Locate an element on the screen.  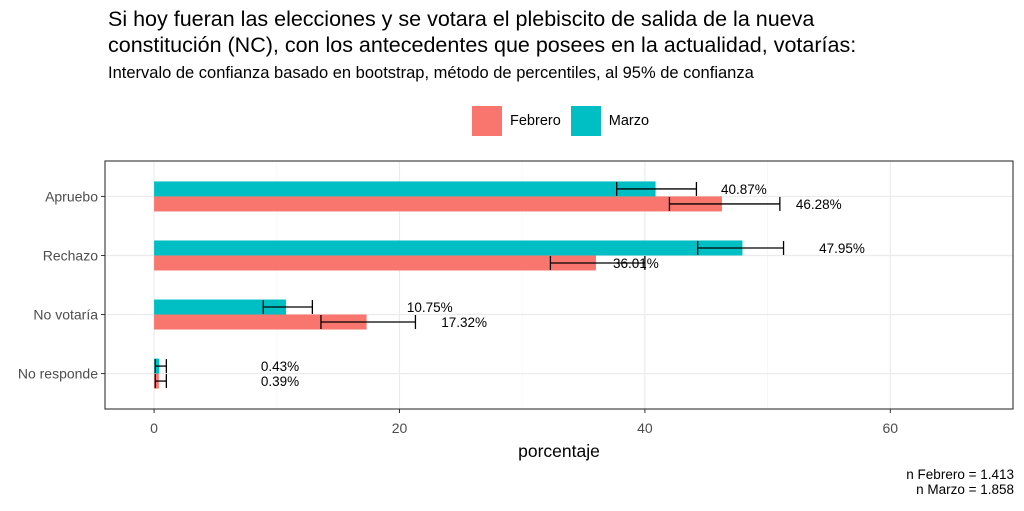
legend-swatch-marzo is located at coordinates (585, 121).